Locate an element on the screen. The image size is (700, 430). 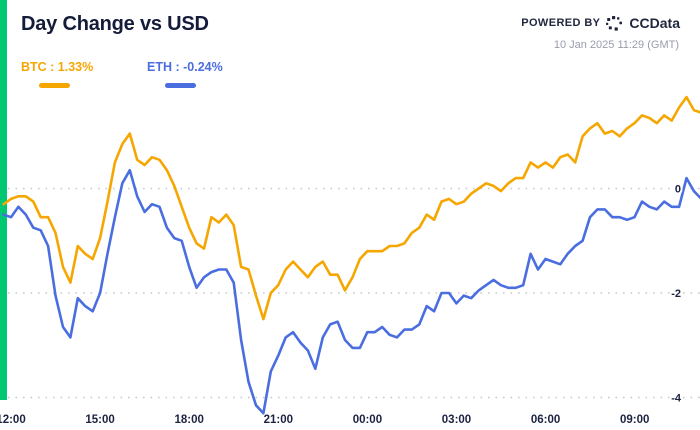
legend-swatch-btc is located at coordinates (54, 85).